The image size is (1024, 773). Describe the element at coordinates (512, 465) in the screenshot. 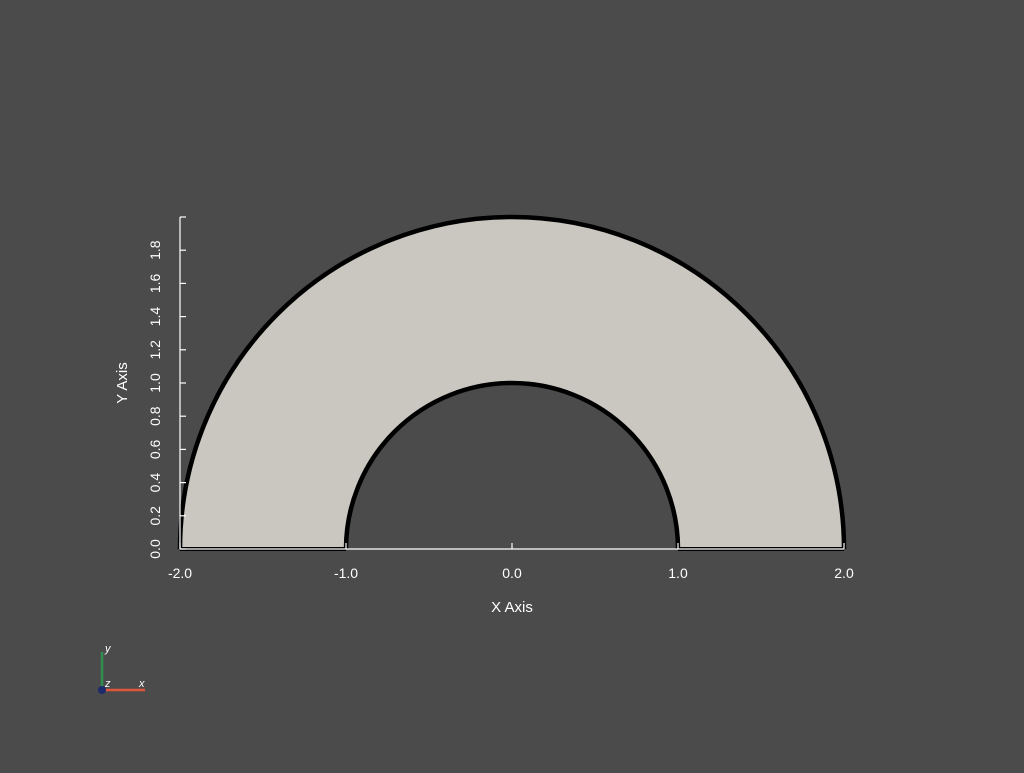

I see `inner-arc-edge` at that location.